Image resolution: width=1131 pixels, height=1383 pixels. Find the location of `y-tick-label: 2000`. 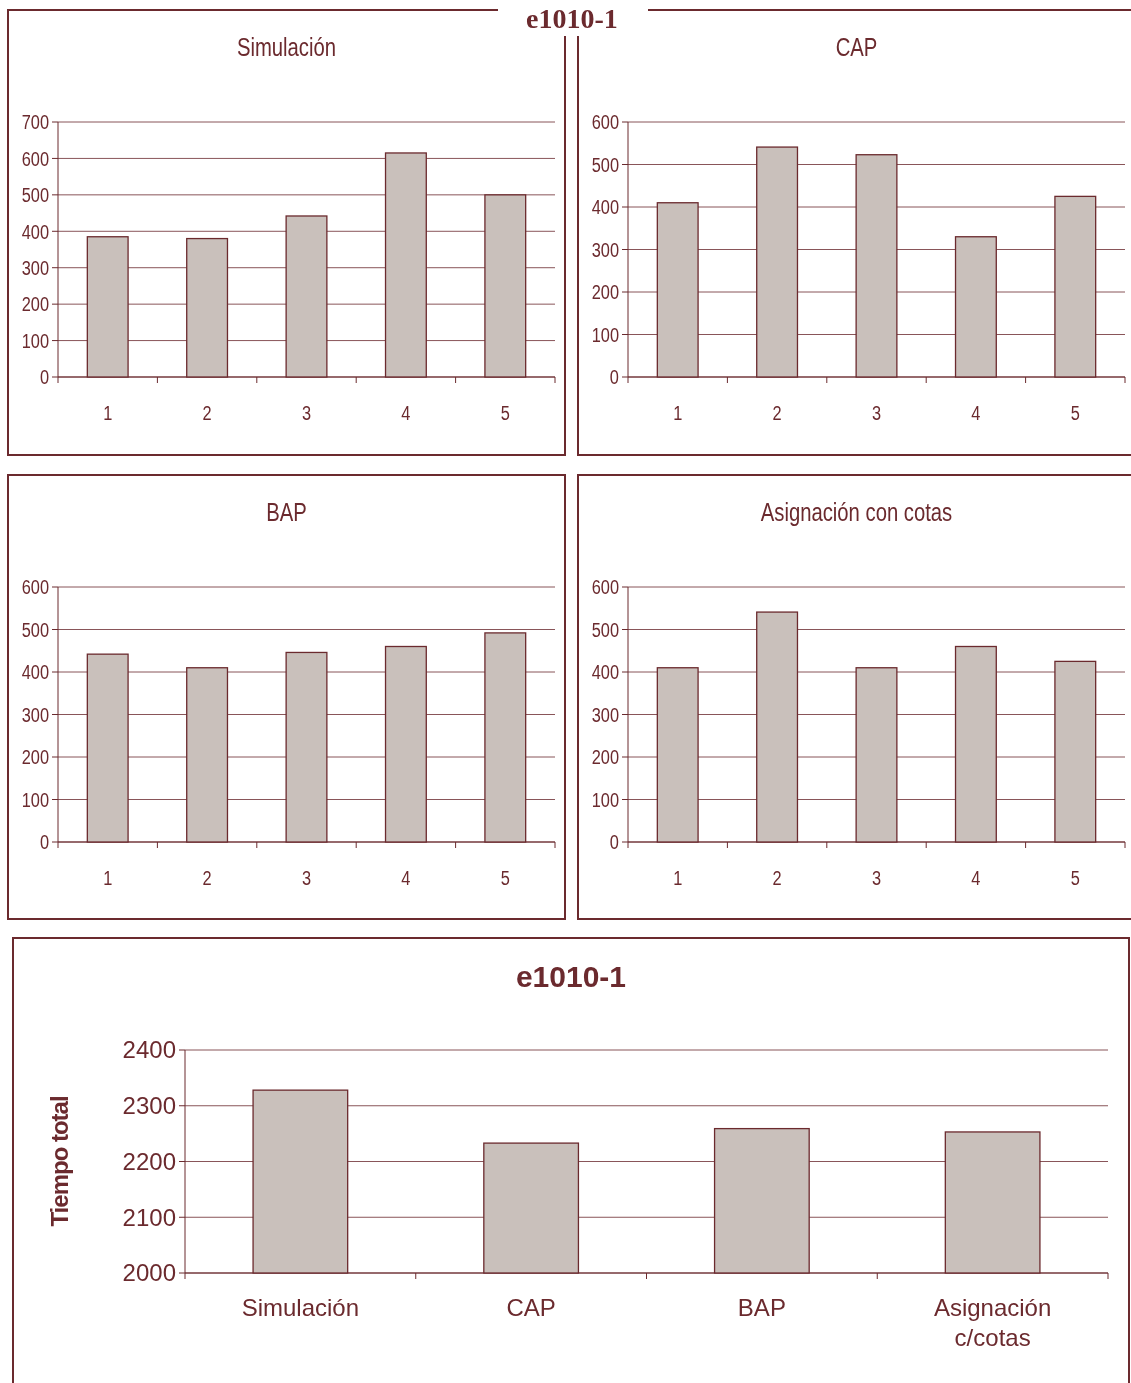

y-tick-label: 2000 is located at coordinates (149, 1273).